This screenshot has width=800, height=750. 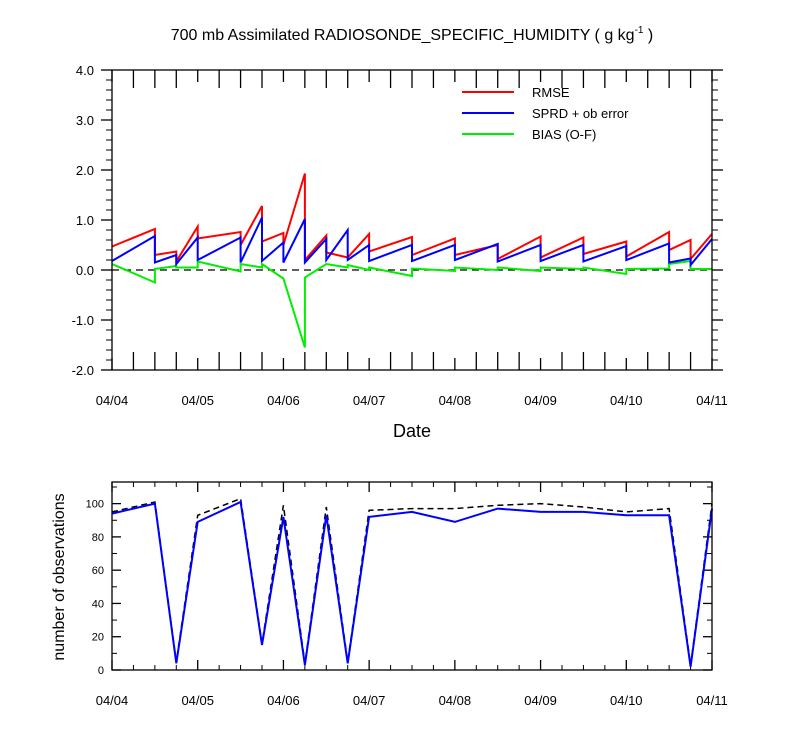 I want to click on top-x-axis-label: Date, so click(x=412, y=431).